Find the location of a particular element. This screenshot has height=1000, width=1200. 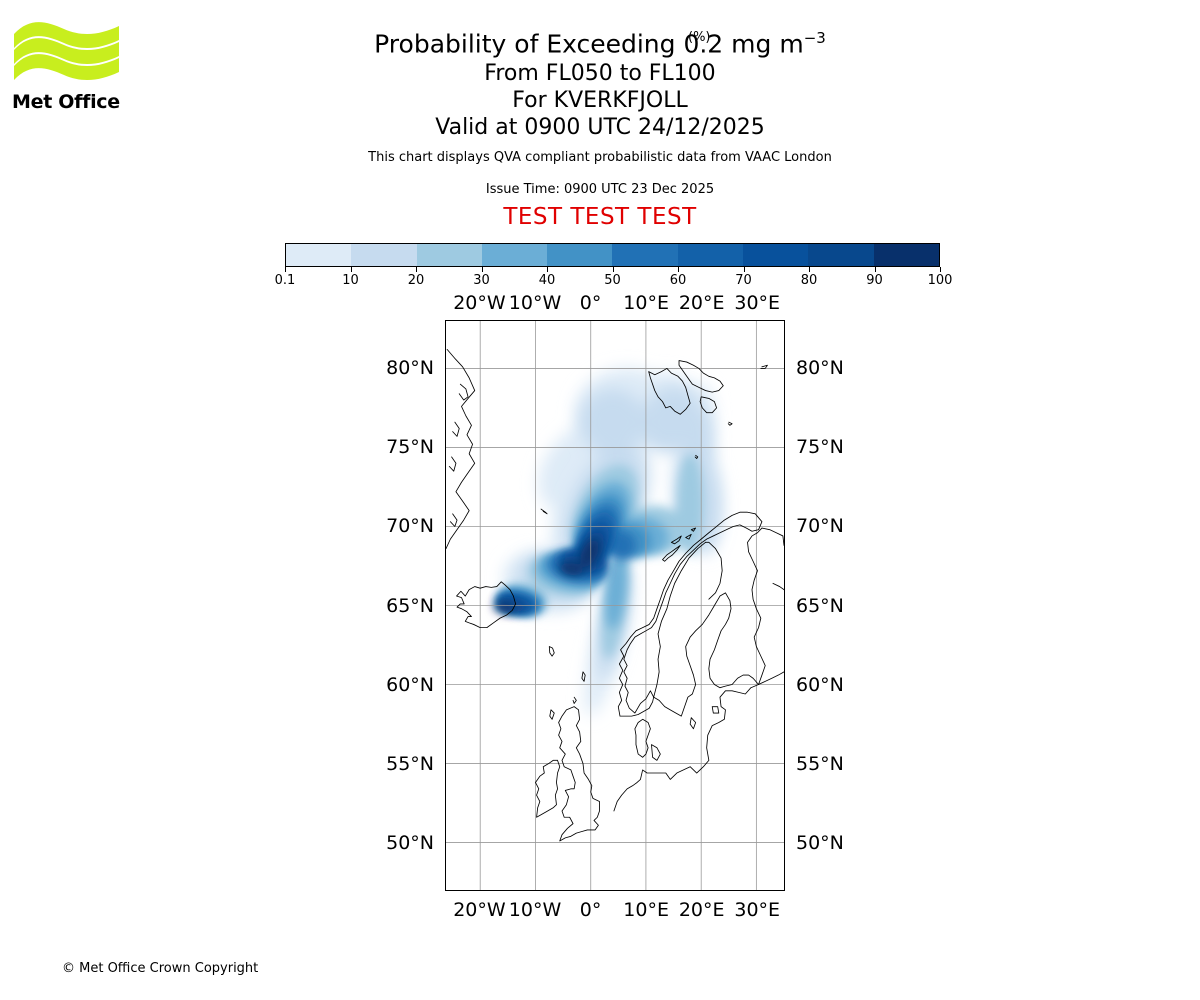

page-title: Probability of Exceeding 0.2 mg m−3 is located at coordinates (600, 41).